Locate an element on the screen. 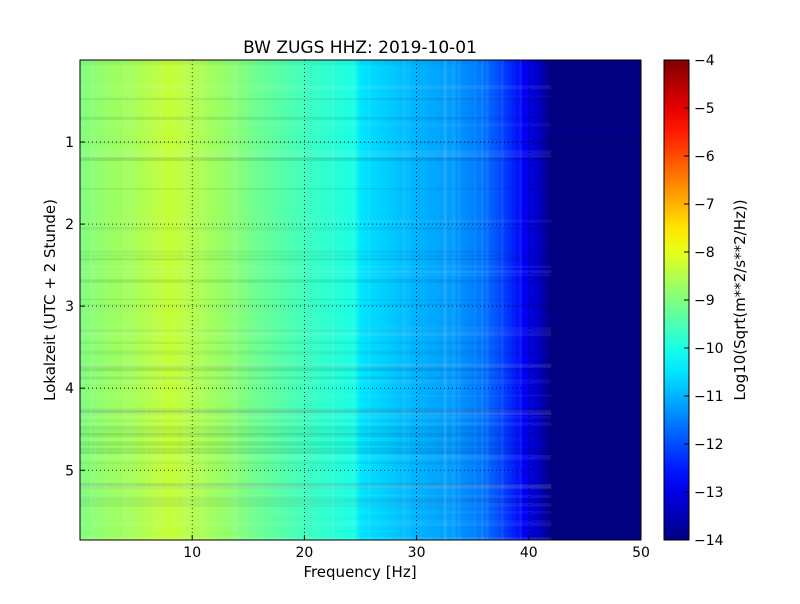 This screenshot has height=604, width=800. colorbar-tick-label: −14 is located at coordinates (709, 541).